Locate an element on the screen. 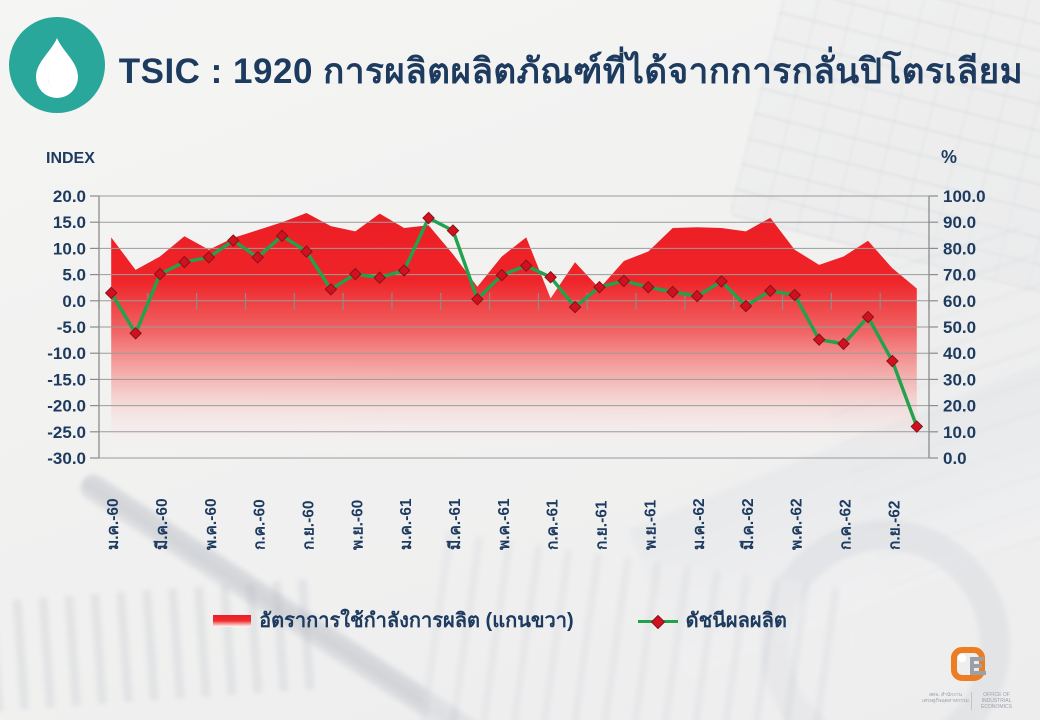 This screenshot has width=1040, height=720. svg-text: 100.0 is located at coordinates (964, 196).